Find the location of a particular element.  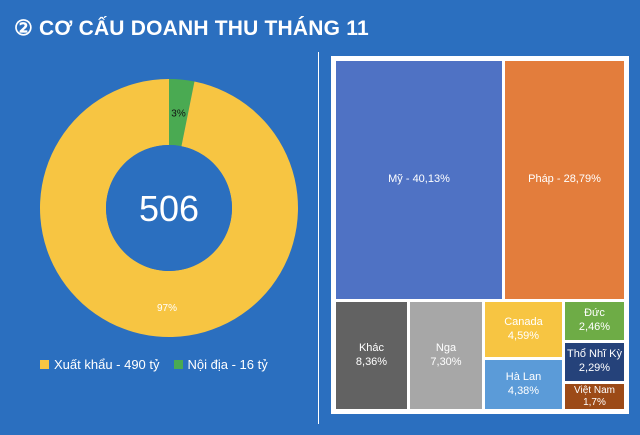

tile-ha-lan-name: Hà Lan is located at coordinates (523, 376).